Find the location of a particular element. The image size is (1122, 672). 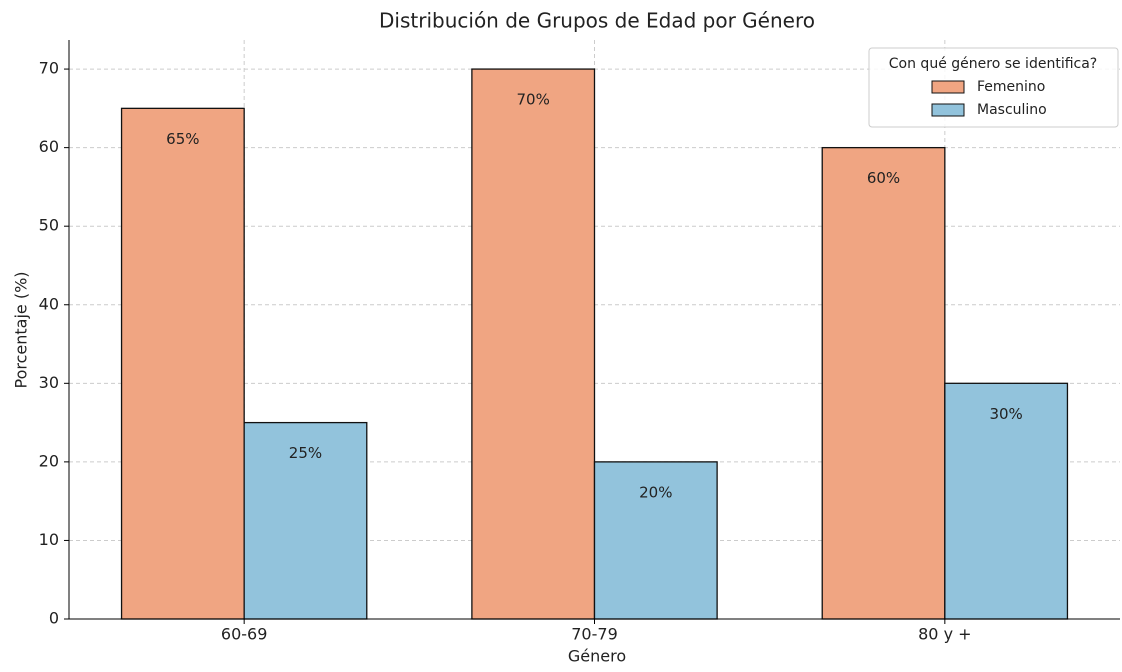

y-axis-label: Porcentaje (%) is located at coordinates (21, 329).